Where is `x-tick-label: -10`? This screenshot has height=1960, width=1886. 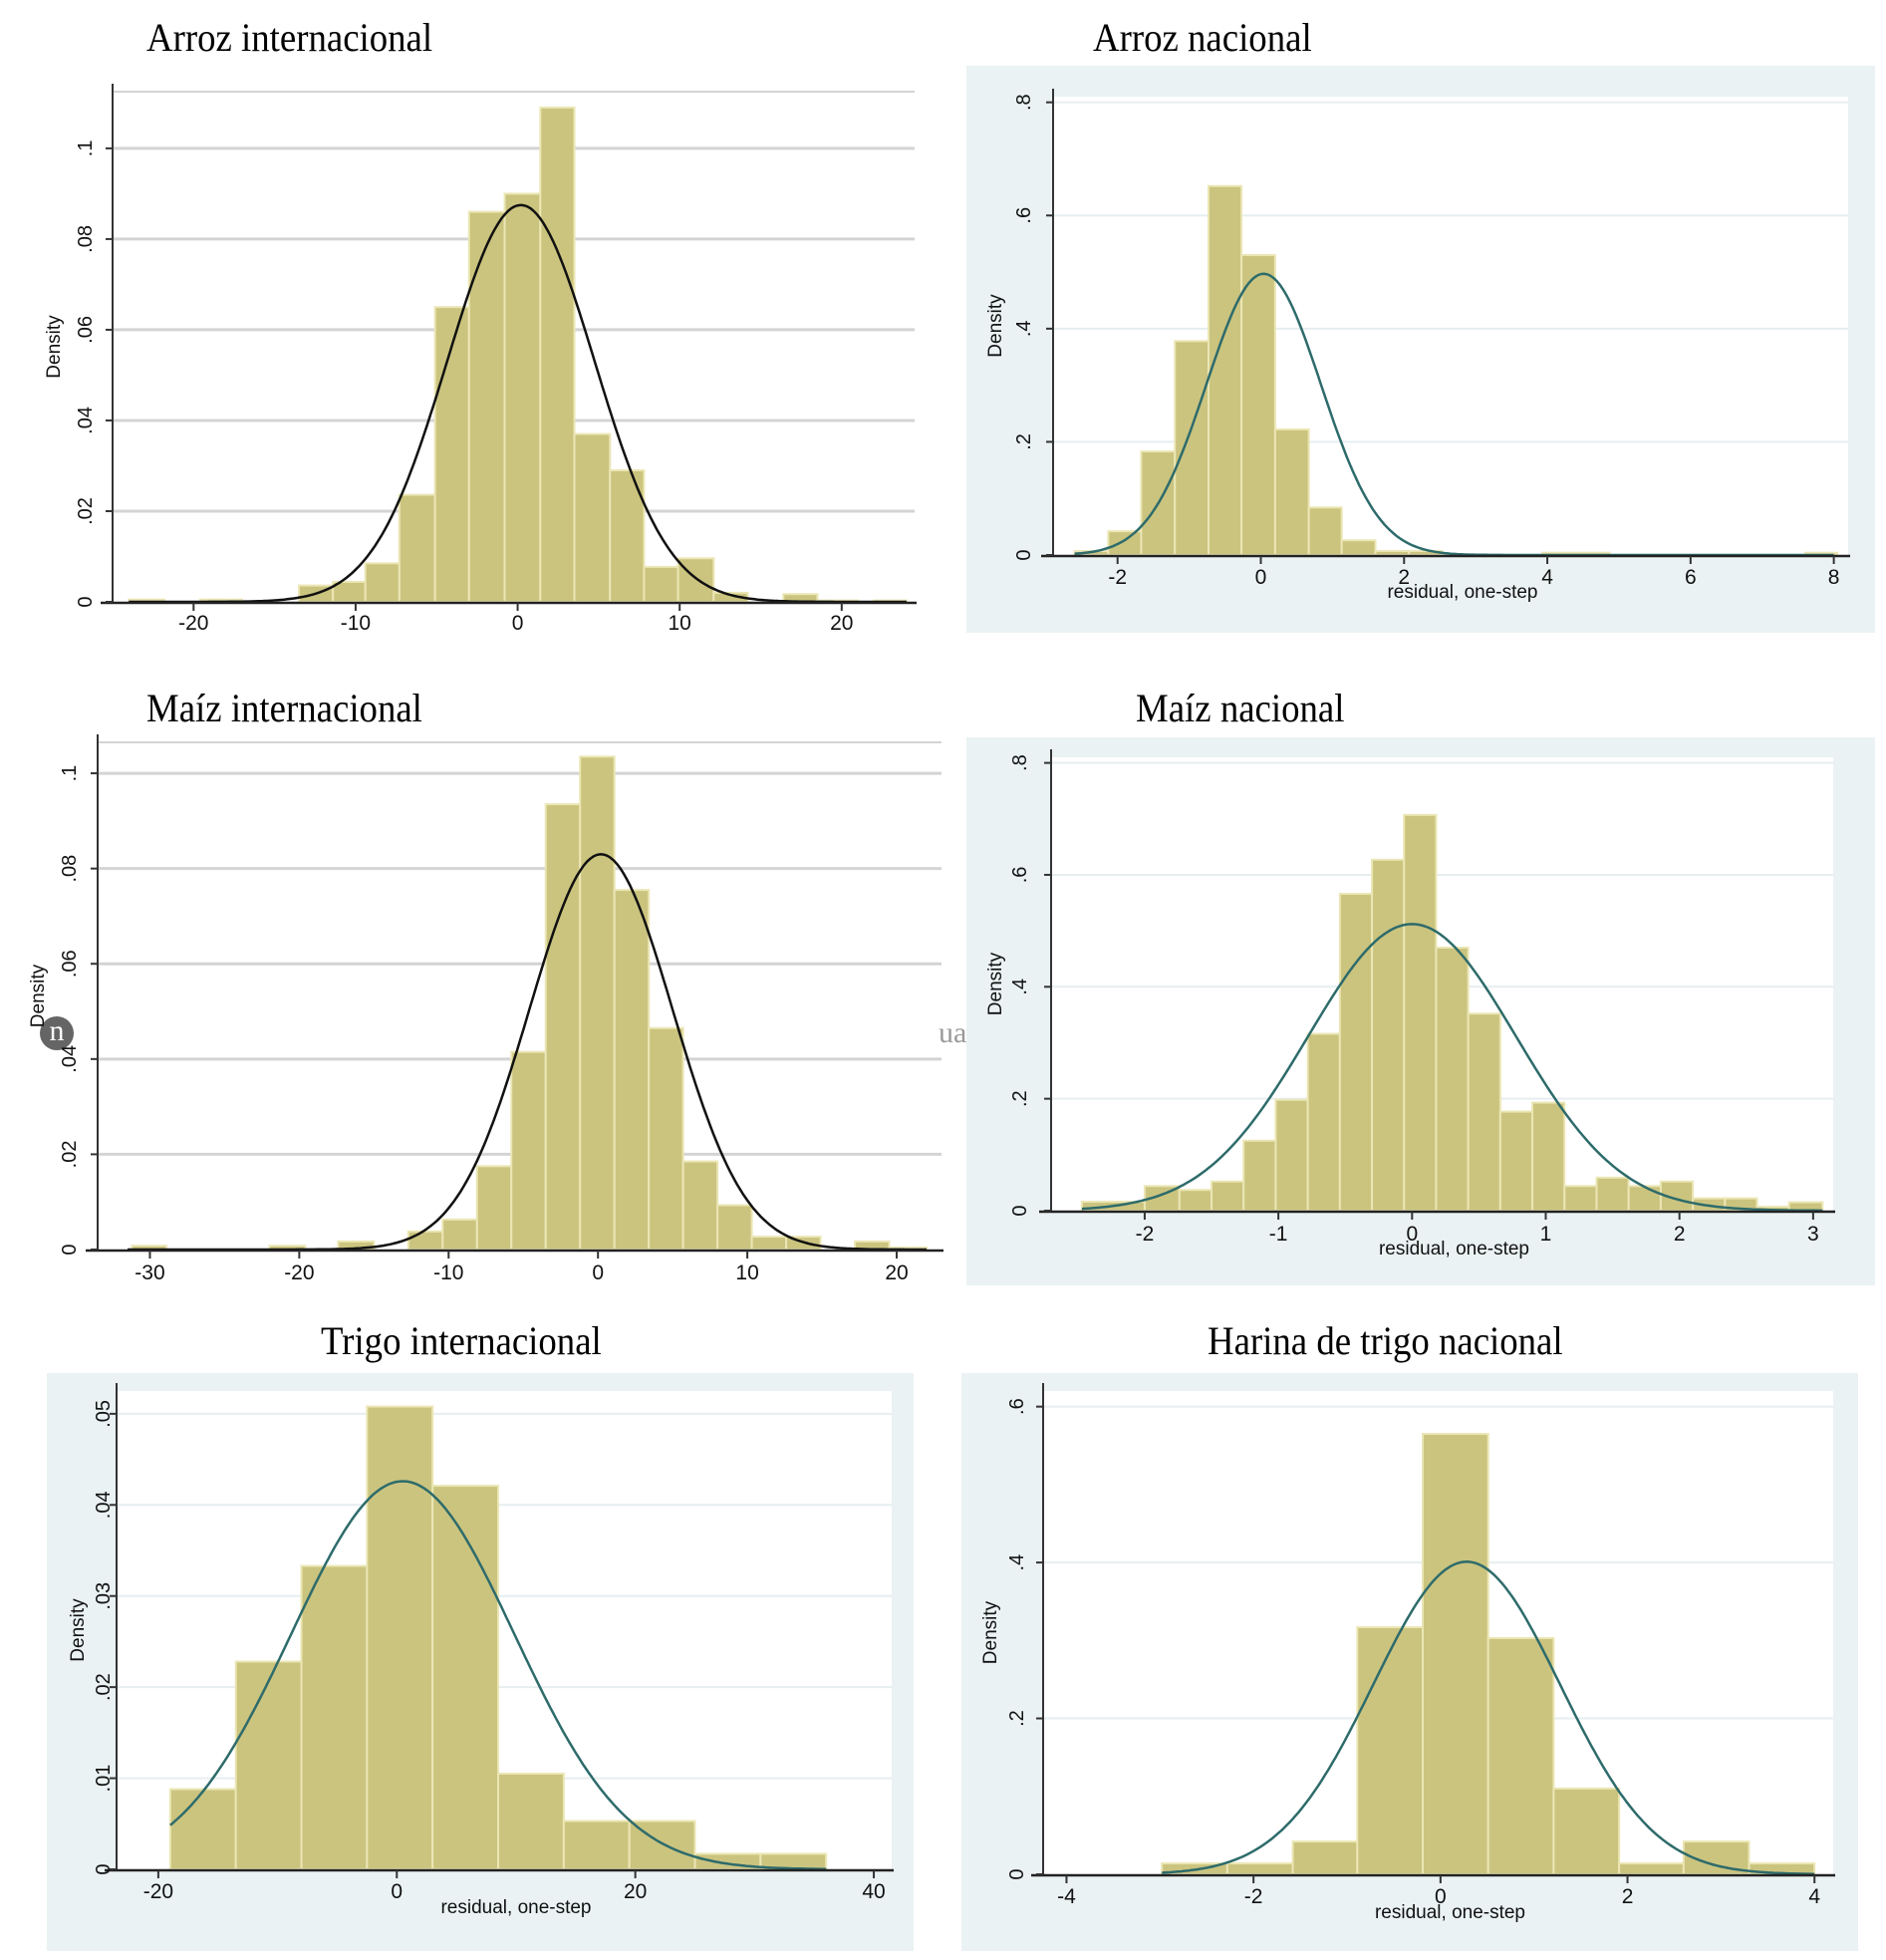
x-tick-label: -10 is located at coordinates (356, 623).